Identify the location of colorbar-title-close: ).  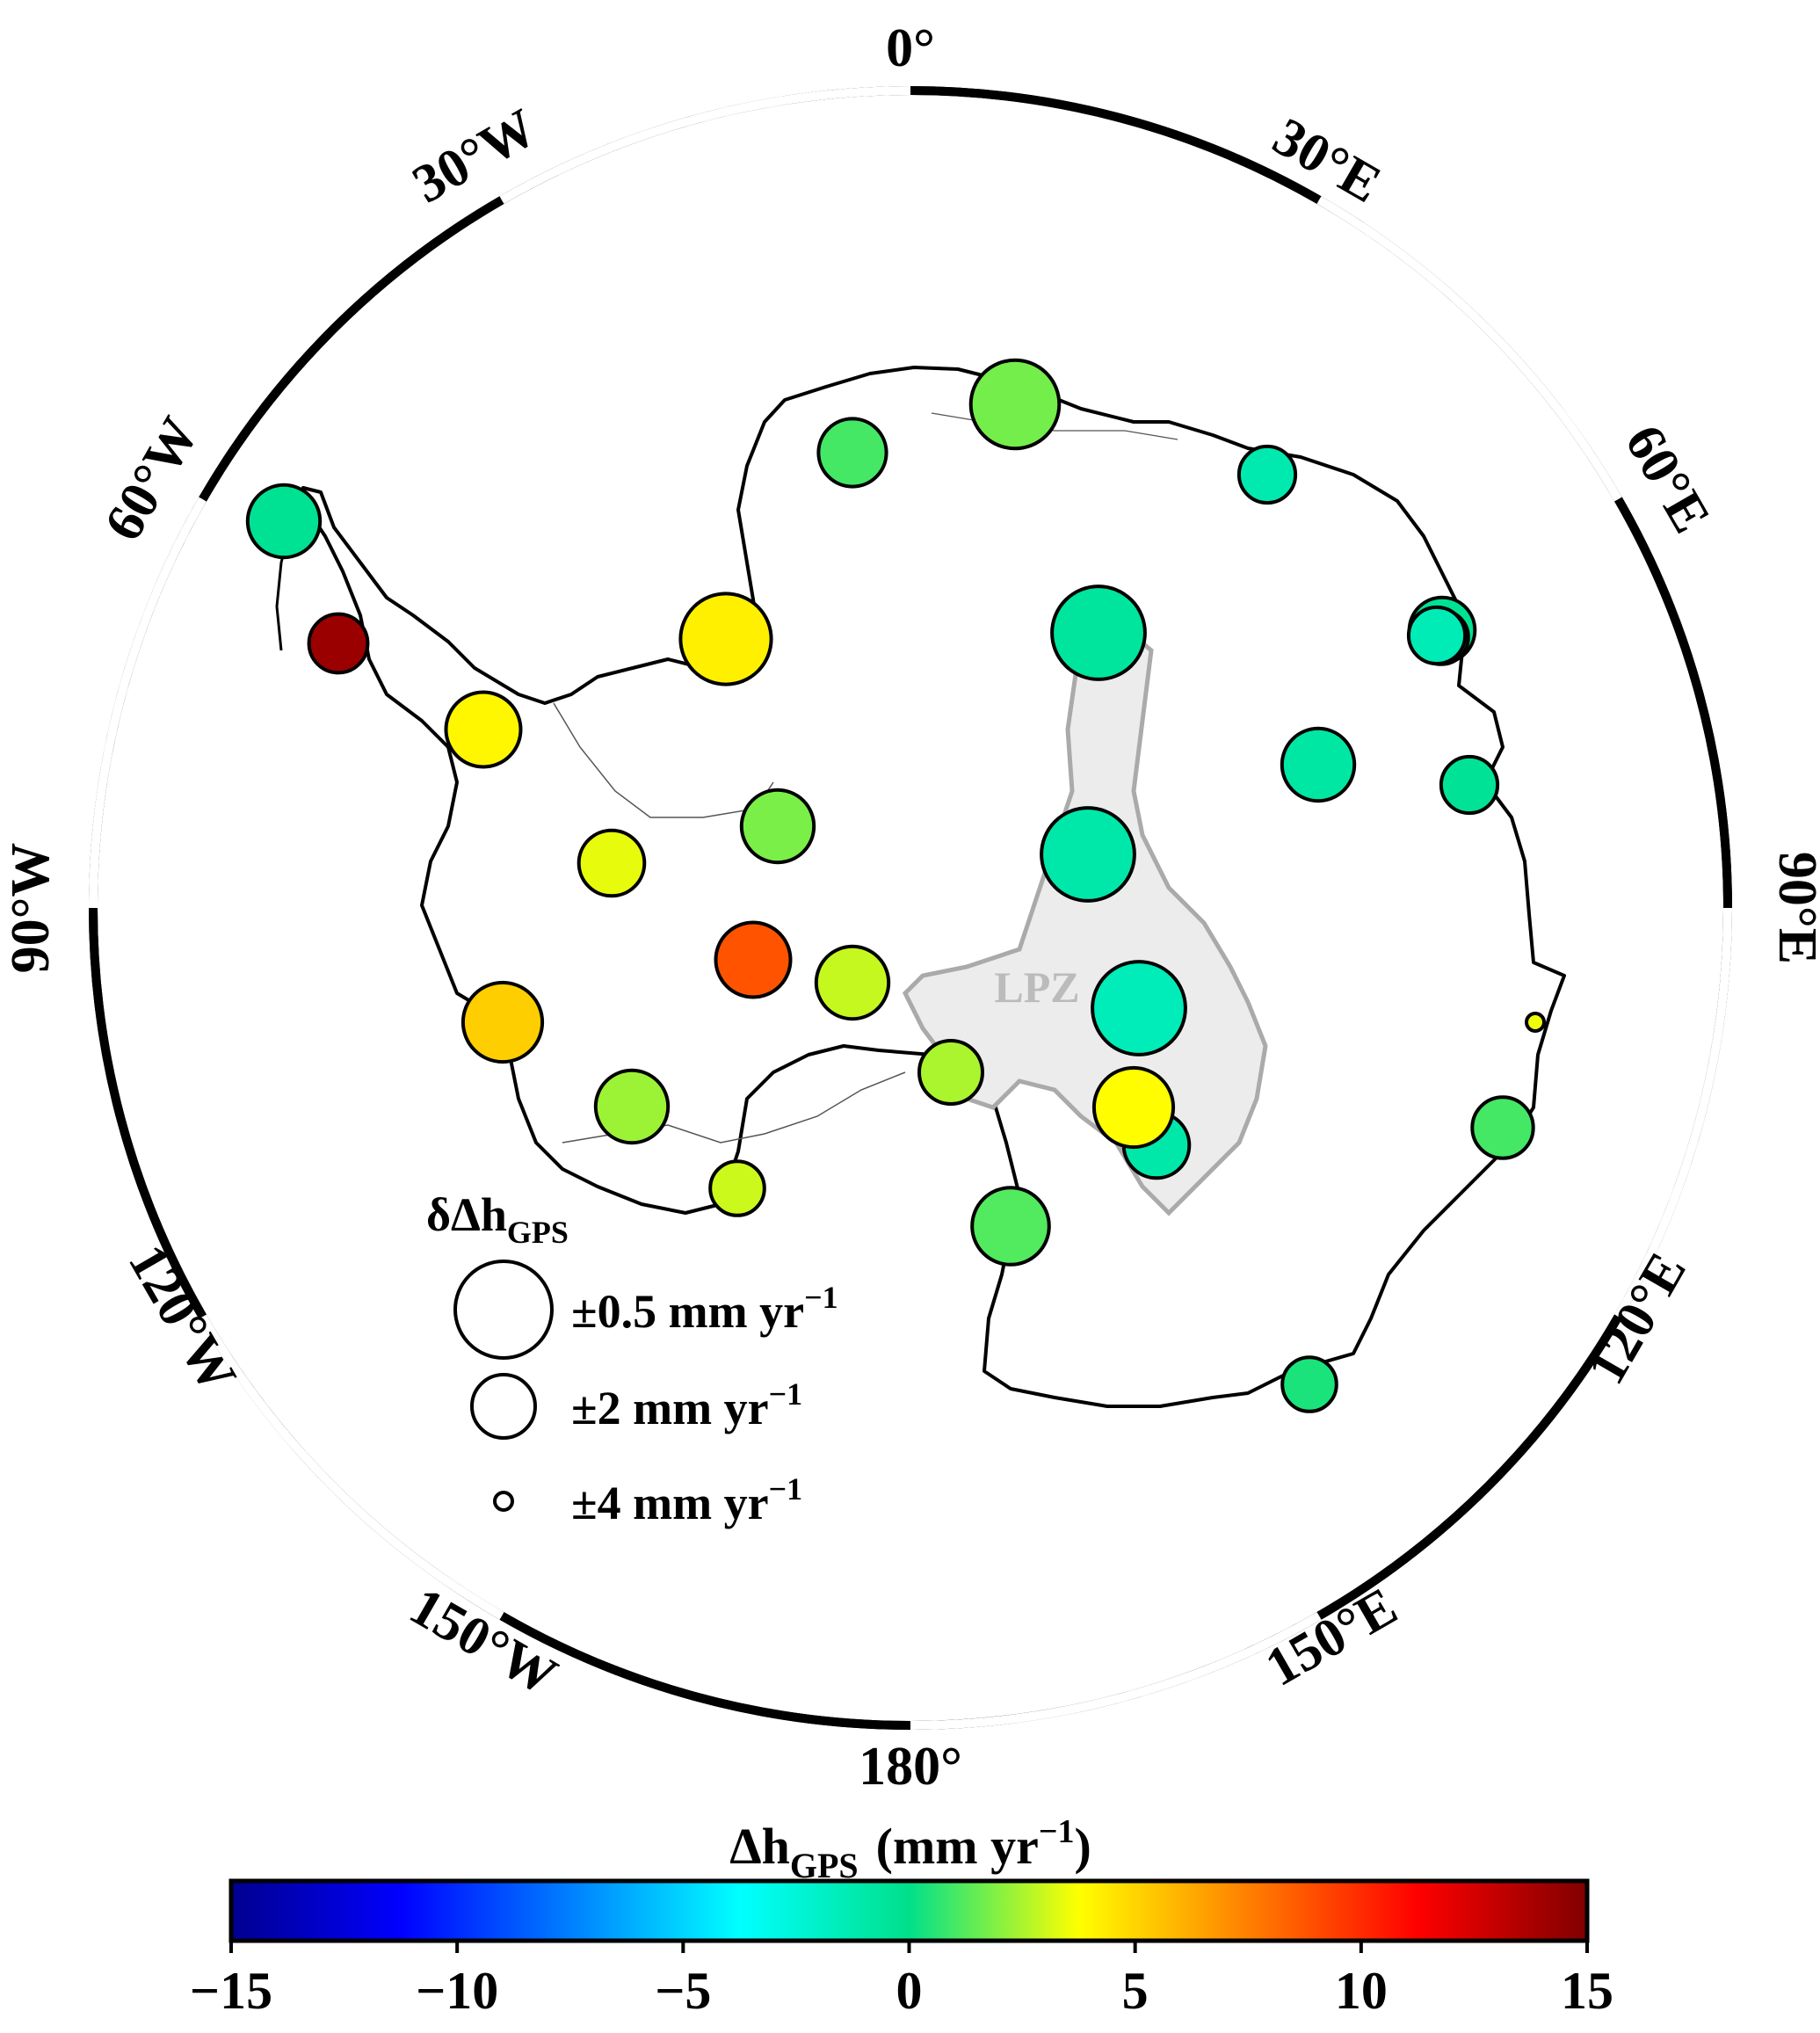
(1082, 1846).